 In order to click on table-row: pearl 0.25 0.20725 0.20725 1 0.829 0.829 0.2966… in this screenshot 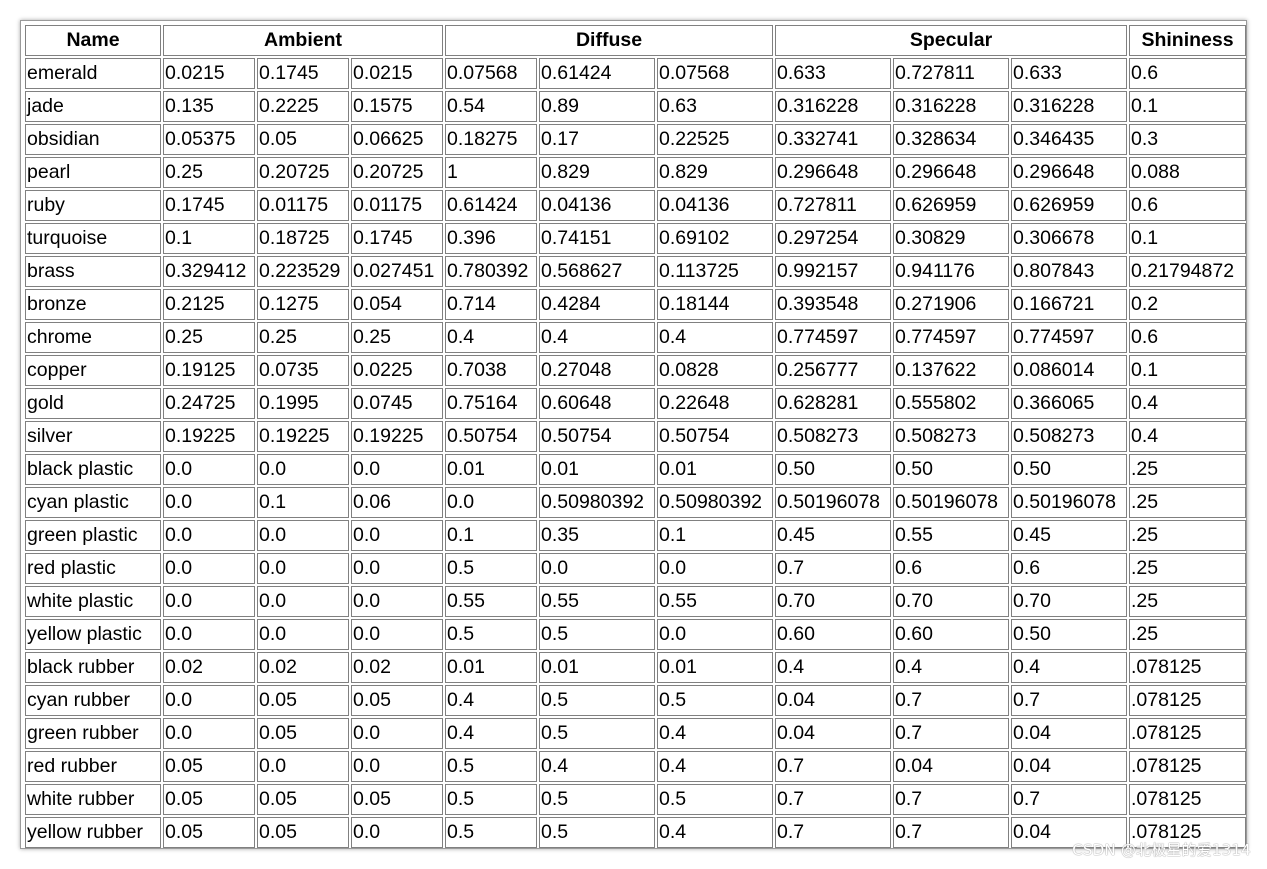, I will do `click(636, 172)`.